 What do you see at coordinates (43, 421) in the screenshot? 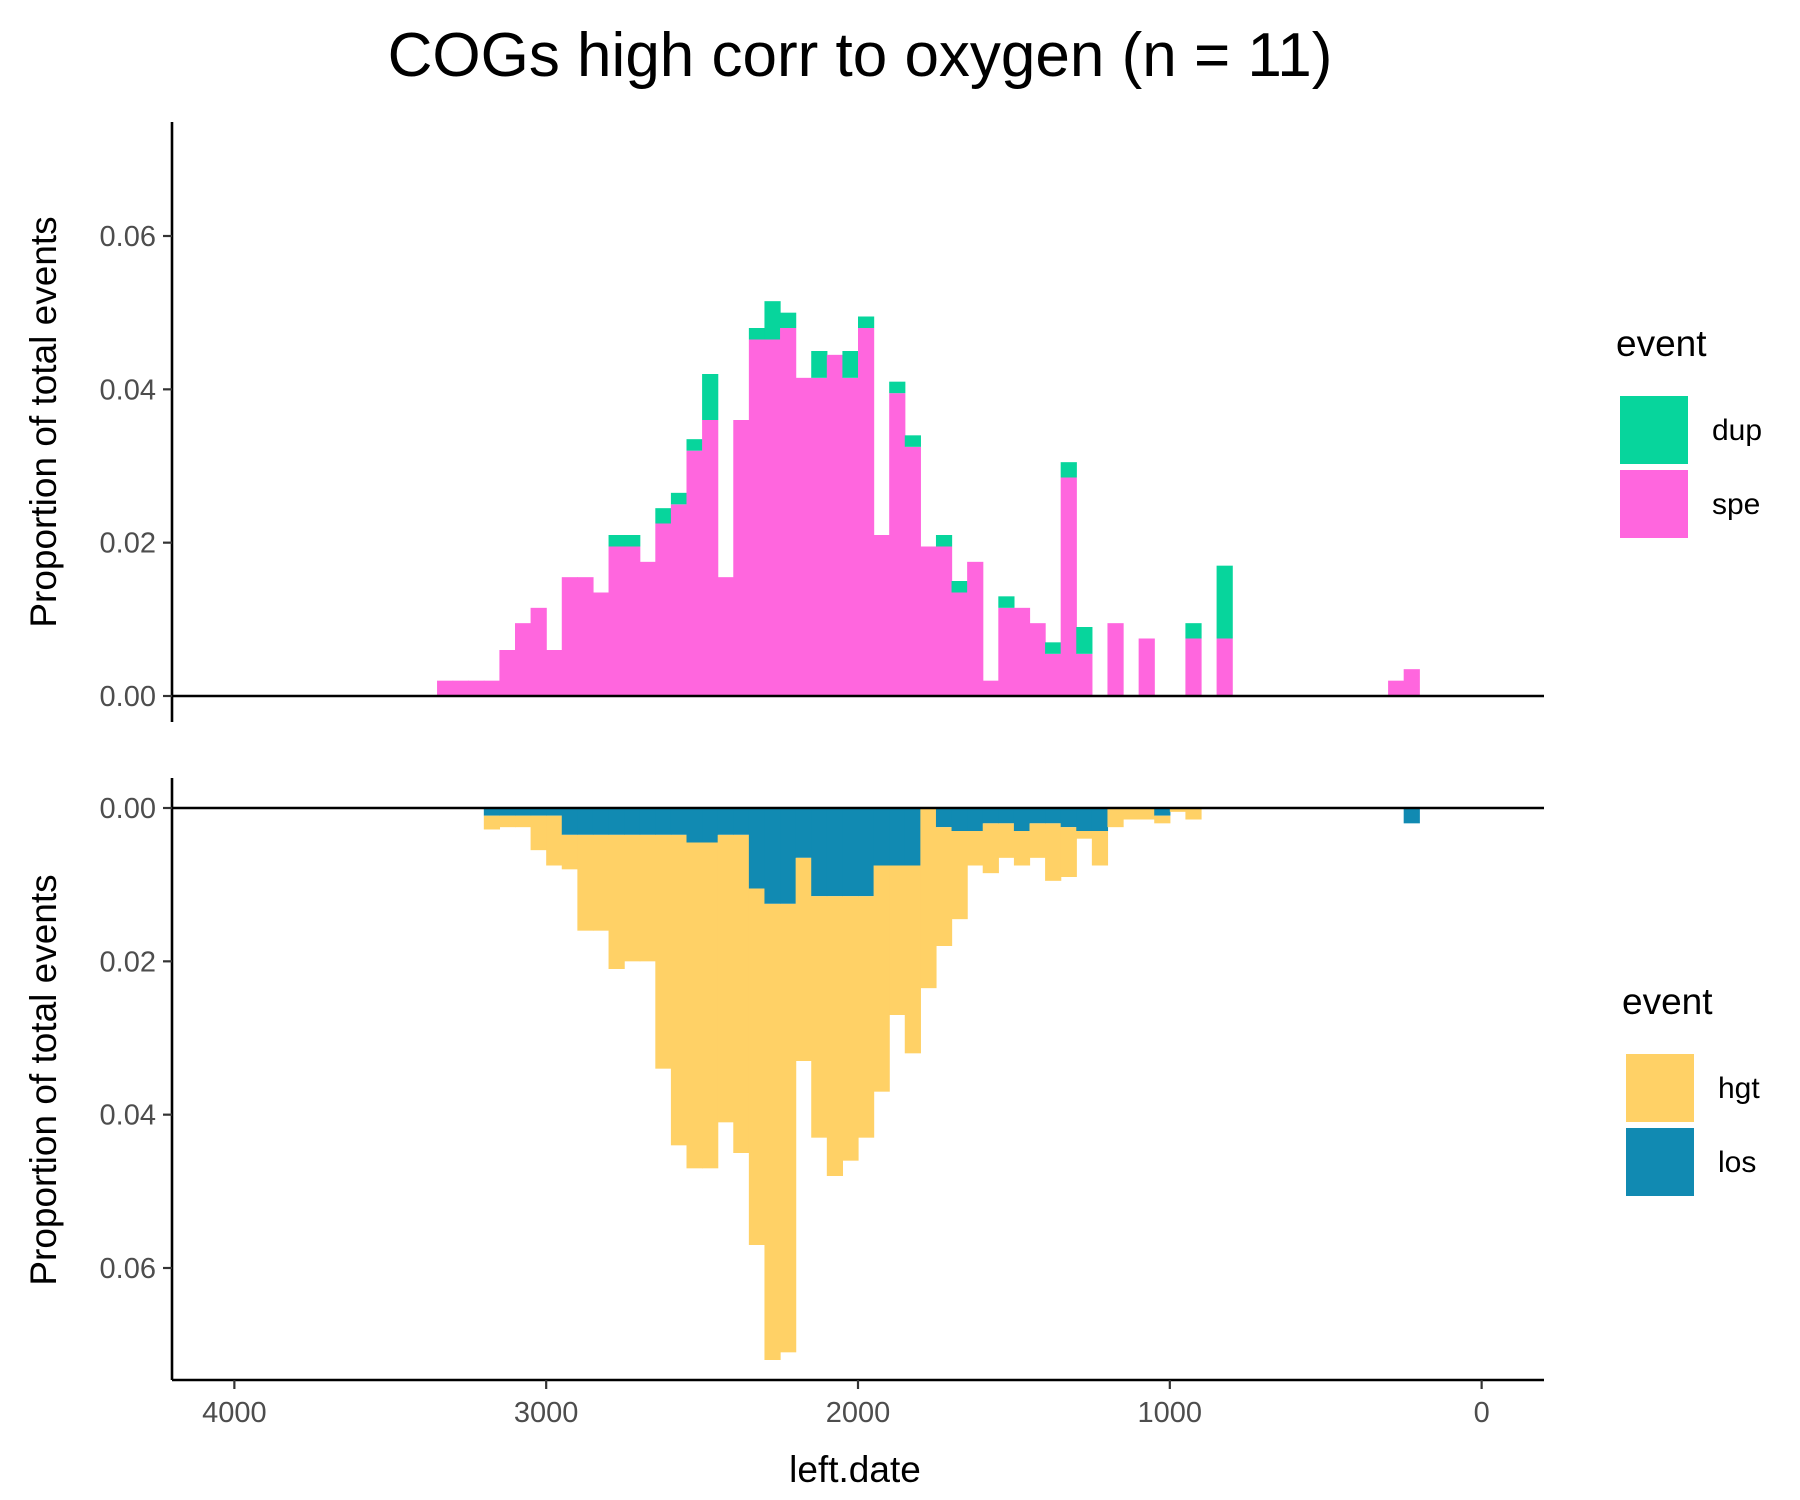
I see `top-y-axis-title: Proportion of total events` at bounding box center [43, 421].